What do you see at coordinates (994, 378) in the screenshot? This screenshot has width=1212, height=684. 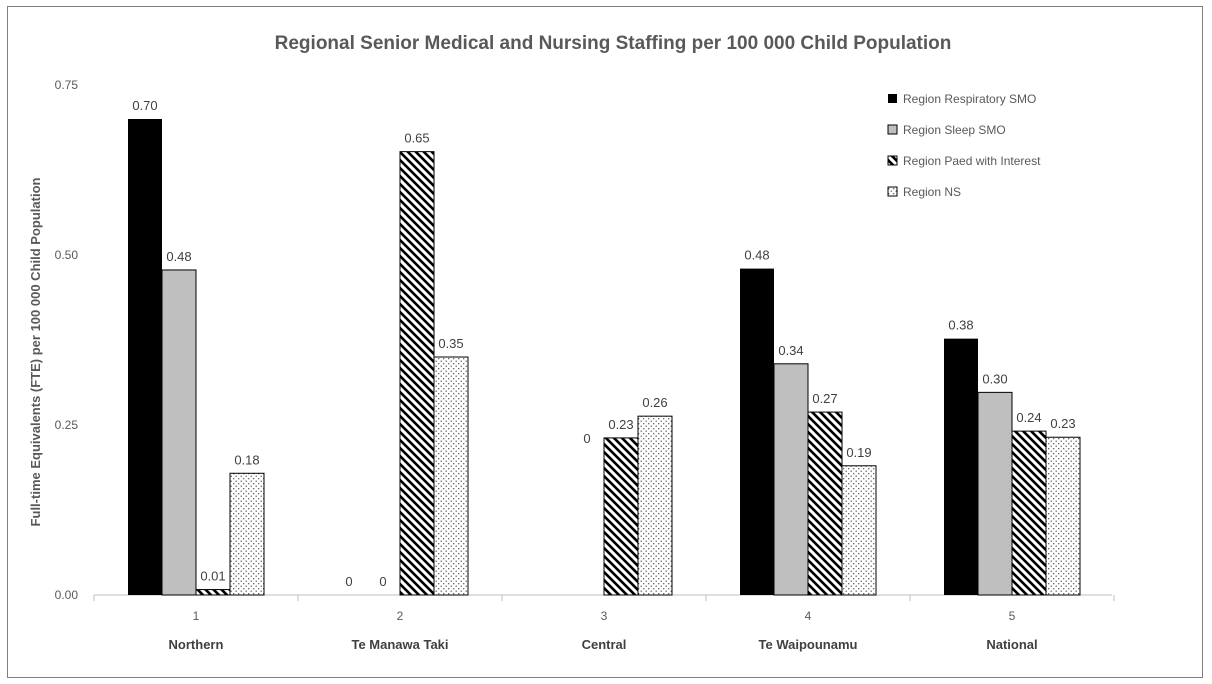 I see `data-label: 0.30` at bounding box center [994, 378].